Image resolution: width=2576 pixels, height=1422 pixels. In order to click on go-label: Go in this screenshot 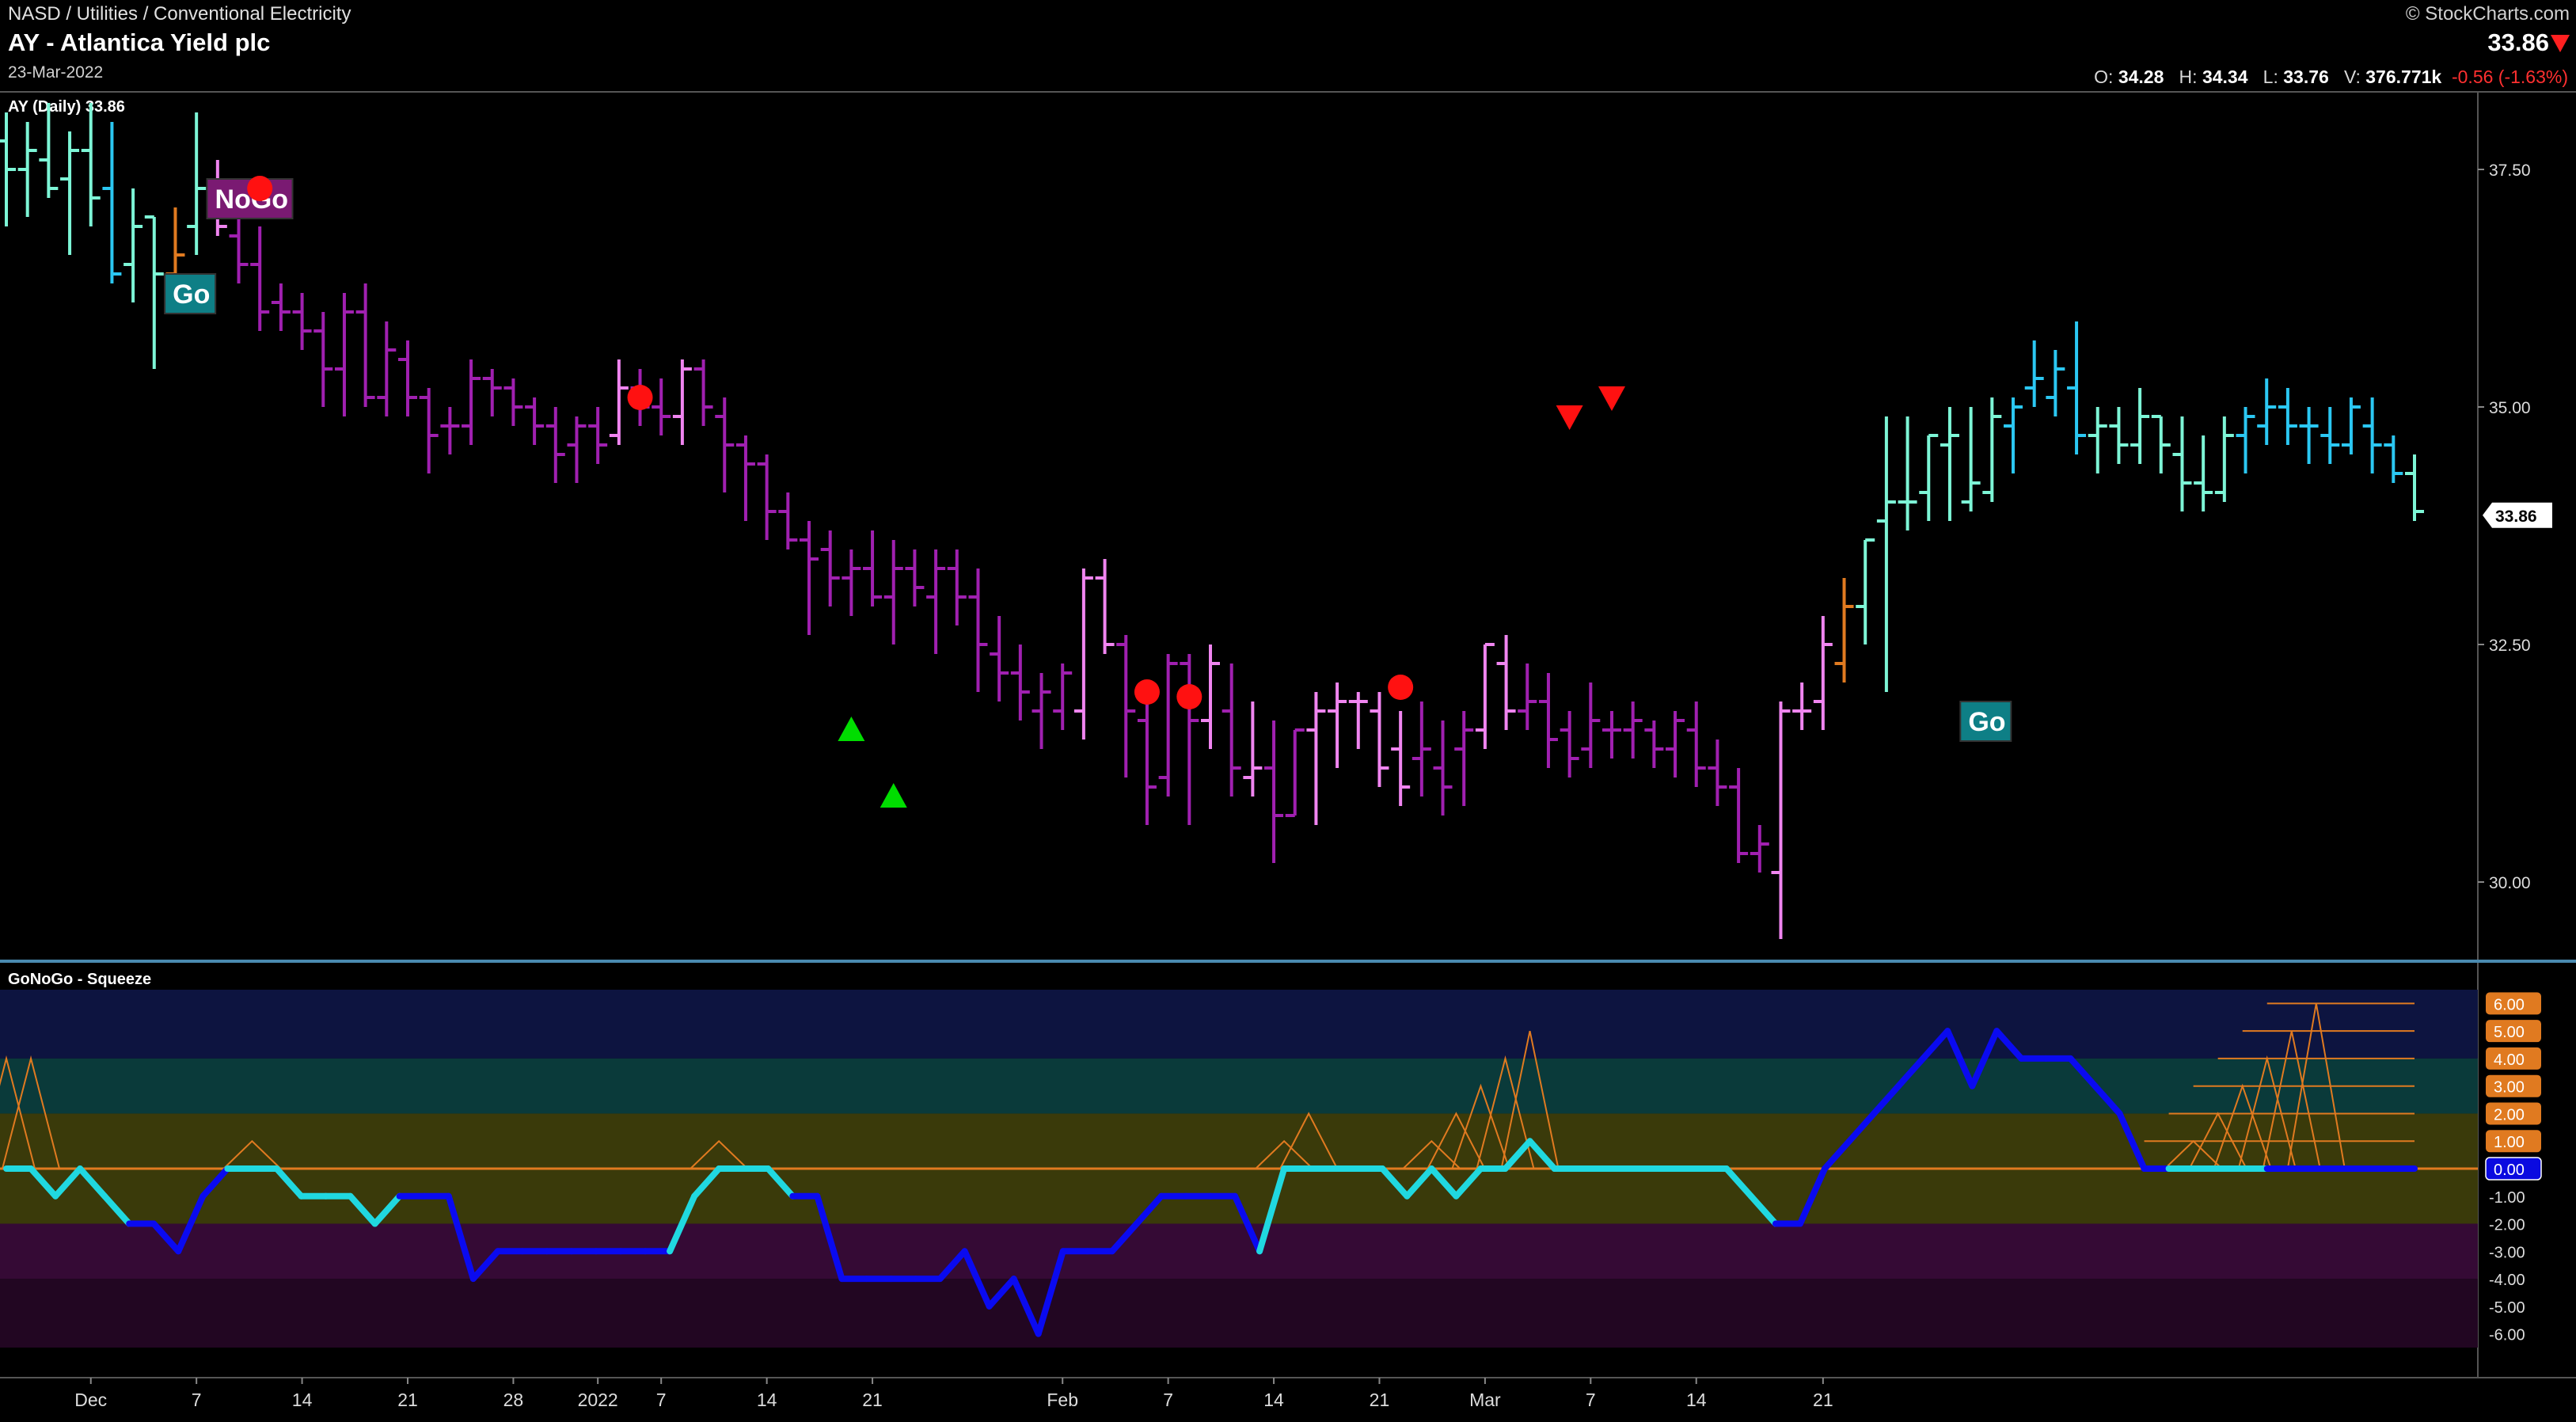, I will do `click(1986, 722)`.